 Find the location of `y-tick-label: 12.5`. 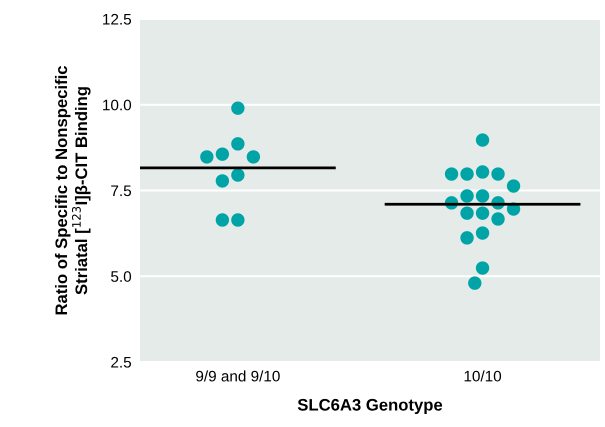

y-tick-label: 12.5 is located at coordinates (117, 19).